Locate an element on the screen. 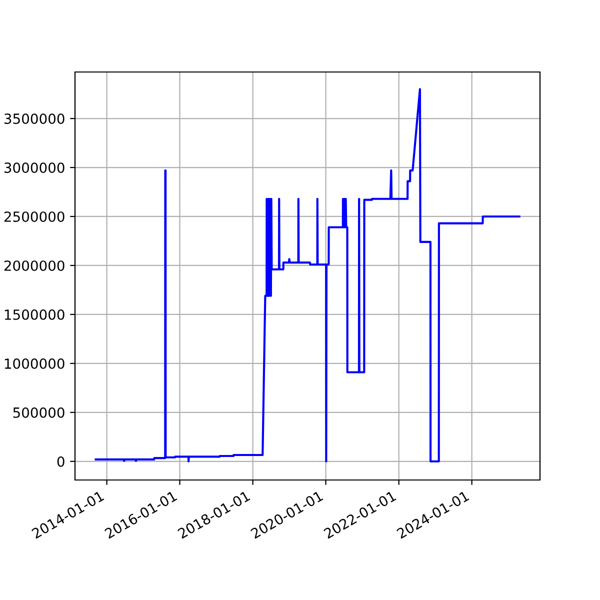 The image size is (600, 600). y-tick-label: 1000000 is located at coordinates (34, 363).